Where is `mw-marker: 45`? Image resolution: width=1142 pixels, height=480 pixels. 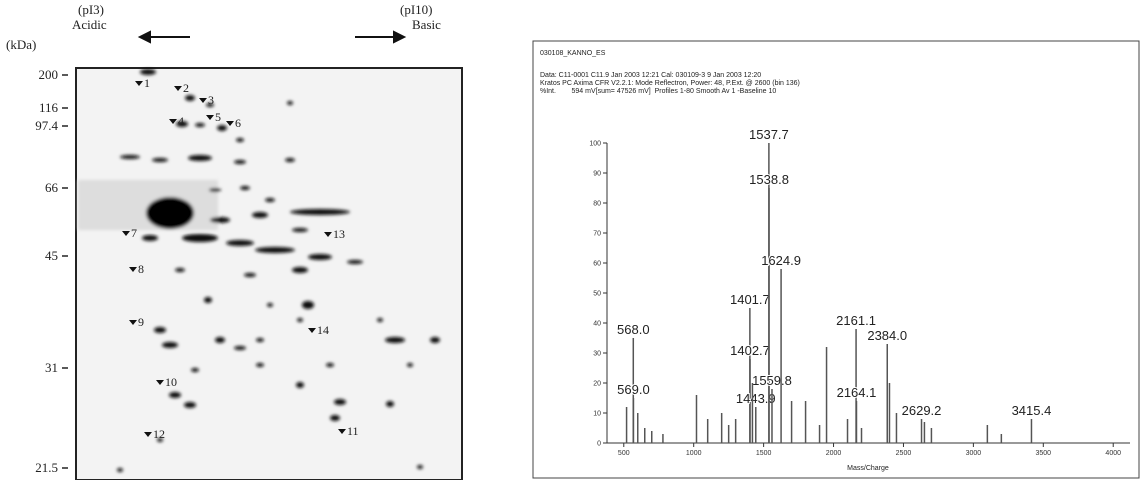
mw-marker: 45 is located at coordinates (51, 255).